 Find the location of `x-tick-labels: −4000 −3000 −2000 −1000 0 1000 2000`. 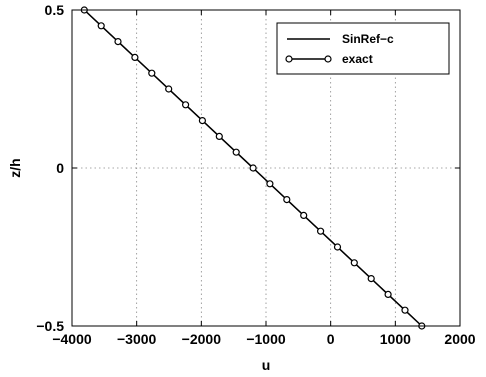

x-tick-labels: −4000 −3000 −2000 −1000 0 1000 2000 is located at coordinates (263, 339).